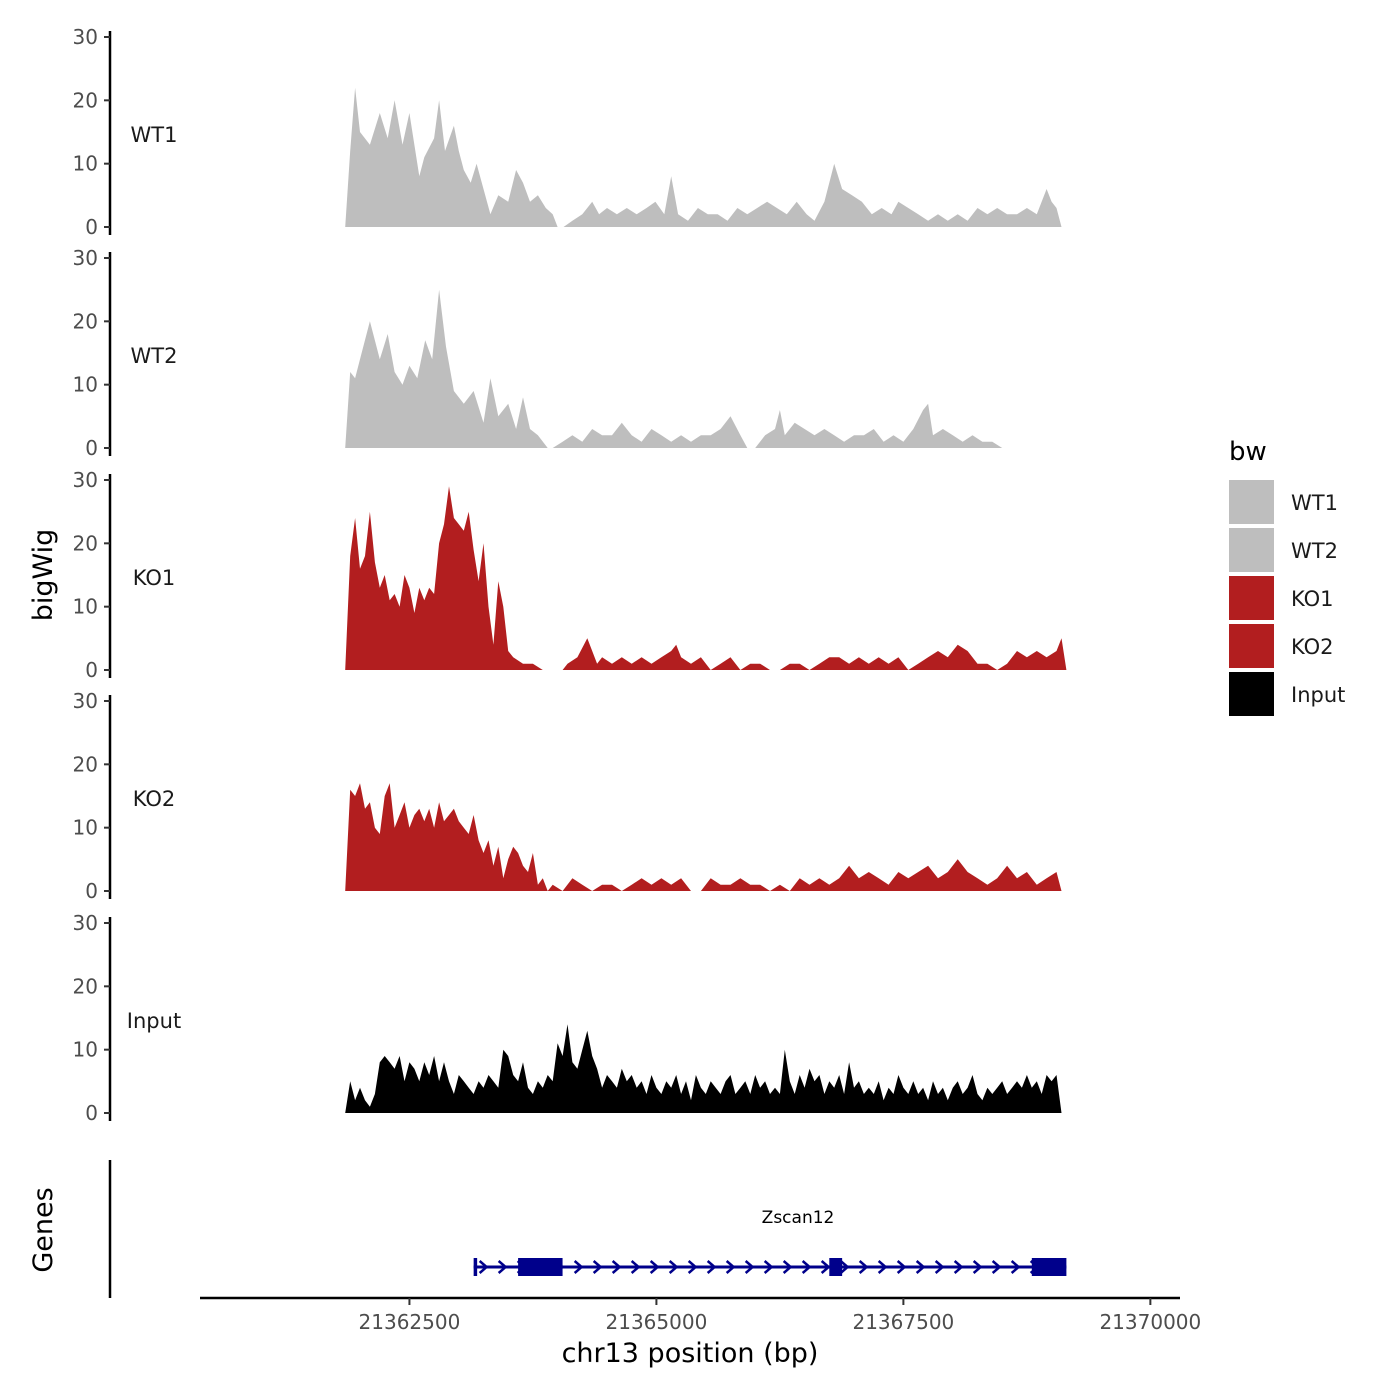 The height and width of the screenshot is (1400, 1400). What do you see at coordinates (1314, 503) in the screenshot?
I see `legend-label-wt1: WT1` at bounding box center [1314, 503].